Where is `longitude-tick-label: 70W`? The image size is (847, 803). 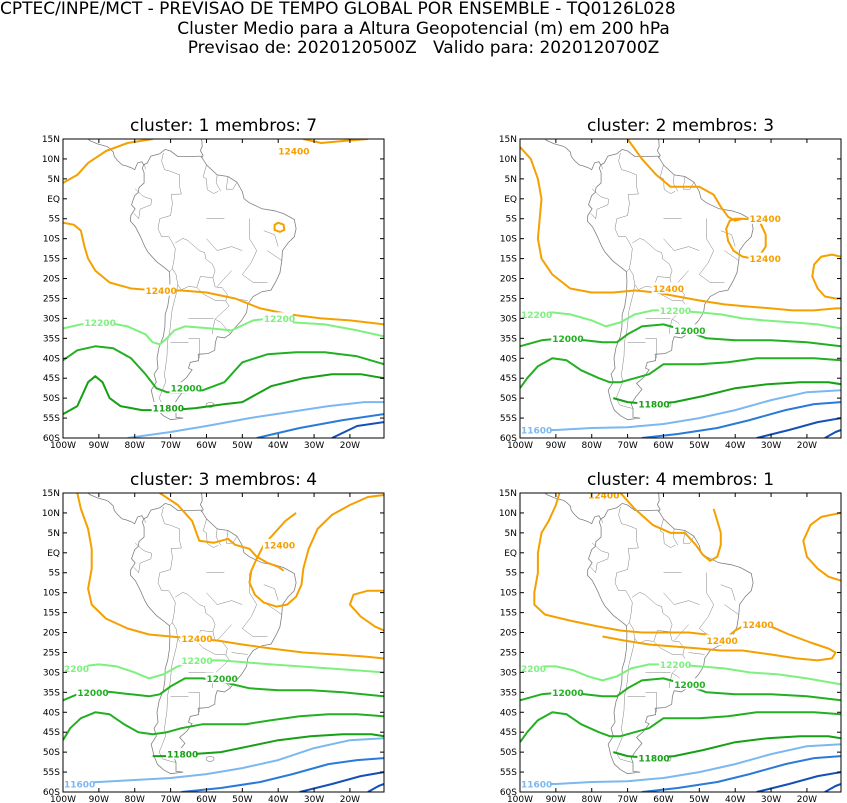
longitude-tick-label: 70W is located at coordinates (627, 799).